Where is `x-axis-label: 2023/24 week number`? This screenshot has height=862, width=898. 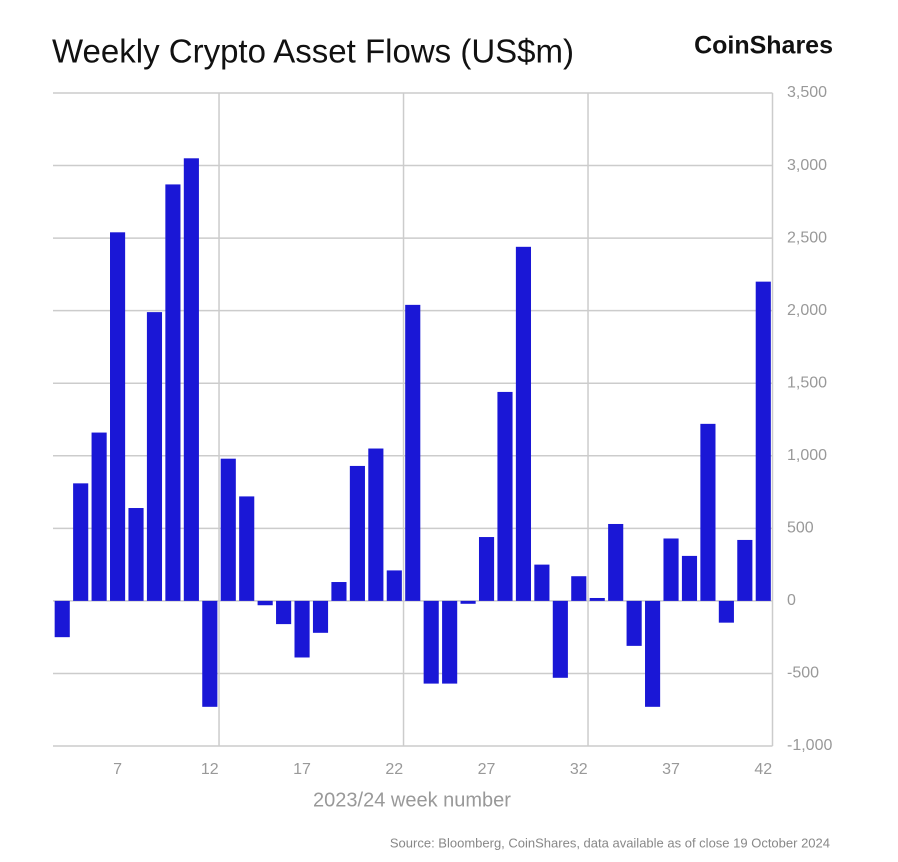
x-axis-label: 2023/24 week number is located at coordinates (412, 800).